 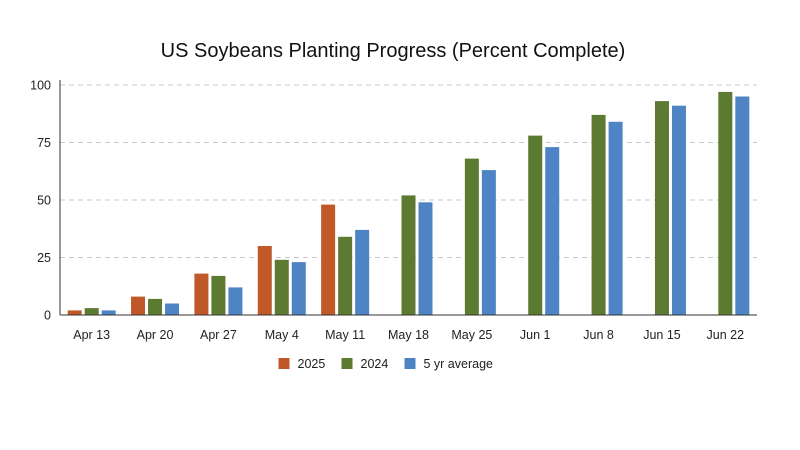 What do you see at coordinates (662, 335) in the screenshot?
I see `x-tick-label: Jun 15` at bounding box center [662, 335].